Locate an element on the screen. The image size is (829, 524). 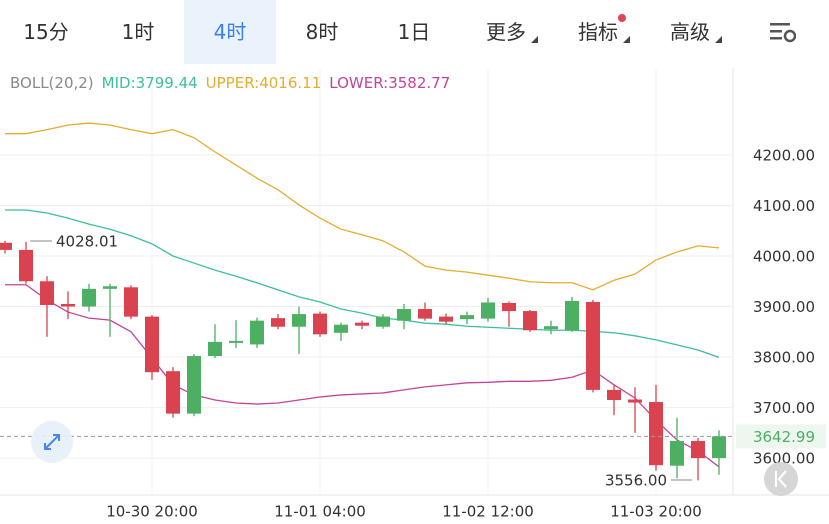
tab: 1时 is located at coordinates (138, 32).